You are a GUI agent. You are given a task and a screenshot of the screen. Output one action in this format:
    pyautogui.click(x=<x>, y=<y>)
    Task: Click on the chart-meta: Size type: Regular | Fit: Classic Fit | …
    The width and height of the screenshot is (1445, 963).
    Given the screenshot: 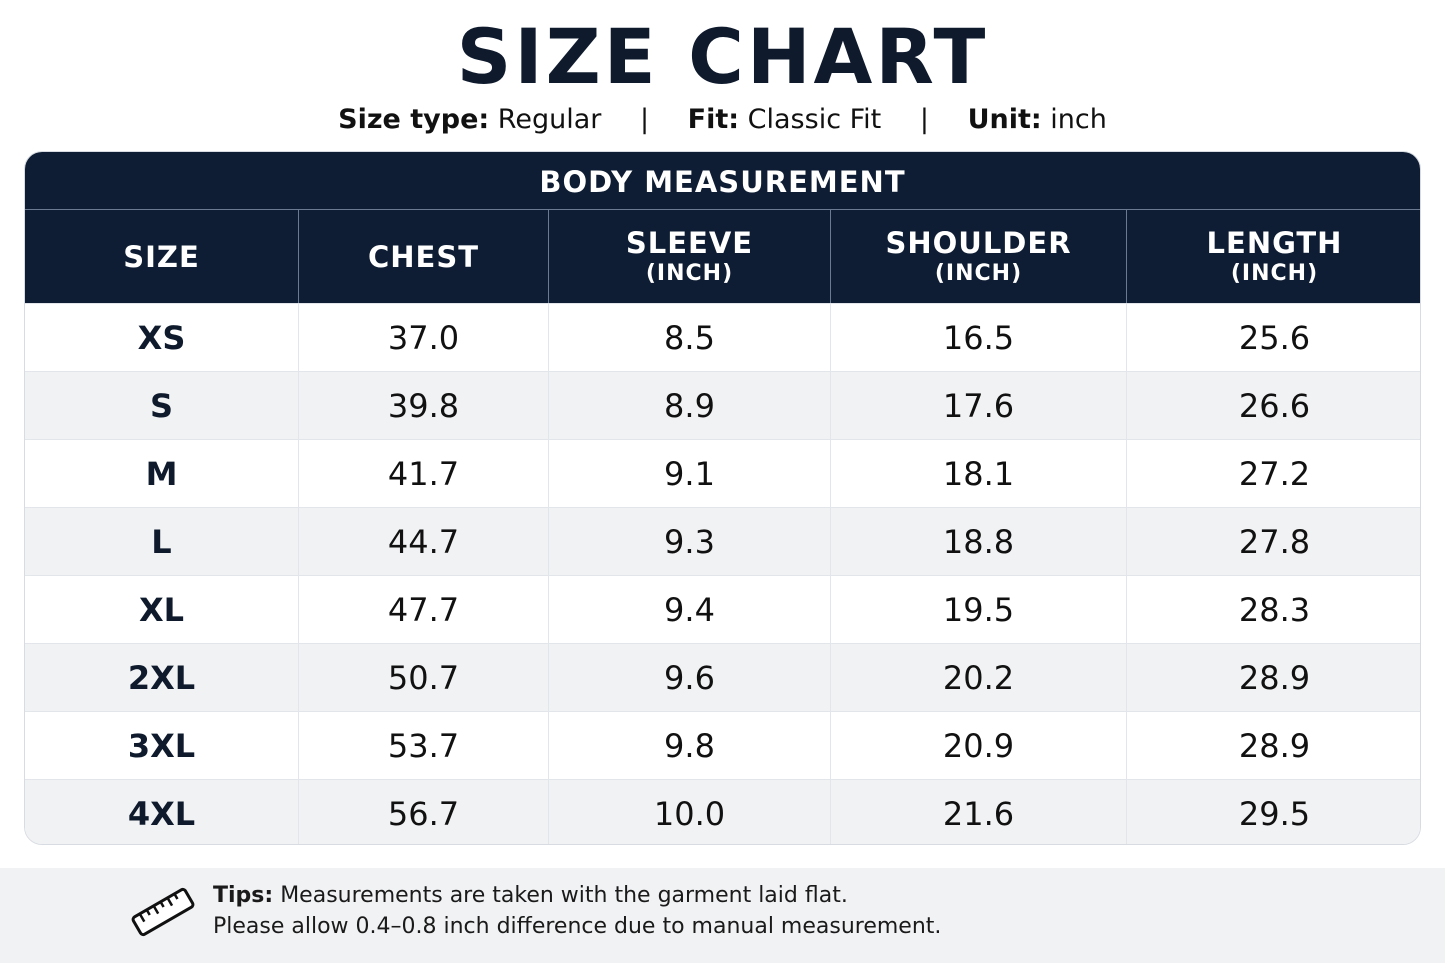 What is the action you would take?
    pyautogui.click(x=722, y=120)
    